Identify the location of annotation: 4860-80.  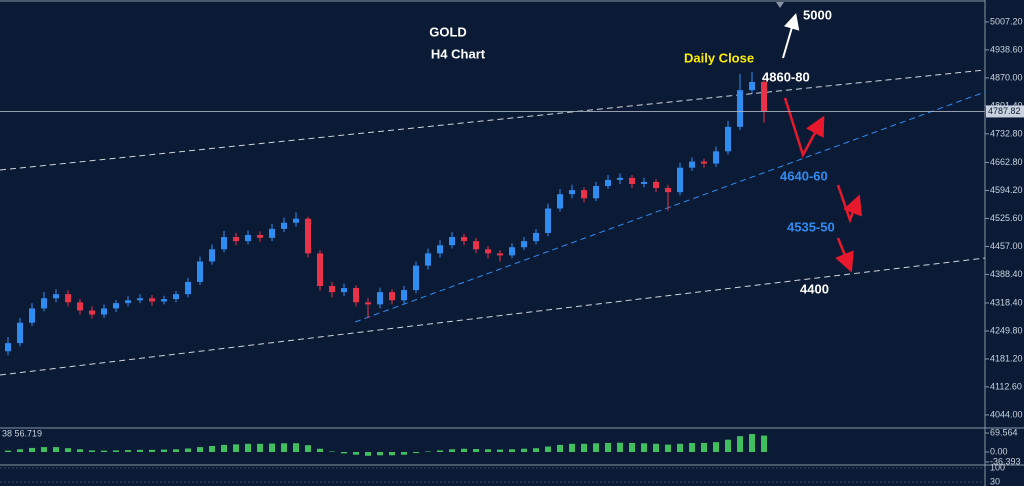
(786, 76).